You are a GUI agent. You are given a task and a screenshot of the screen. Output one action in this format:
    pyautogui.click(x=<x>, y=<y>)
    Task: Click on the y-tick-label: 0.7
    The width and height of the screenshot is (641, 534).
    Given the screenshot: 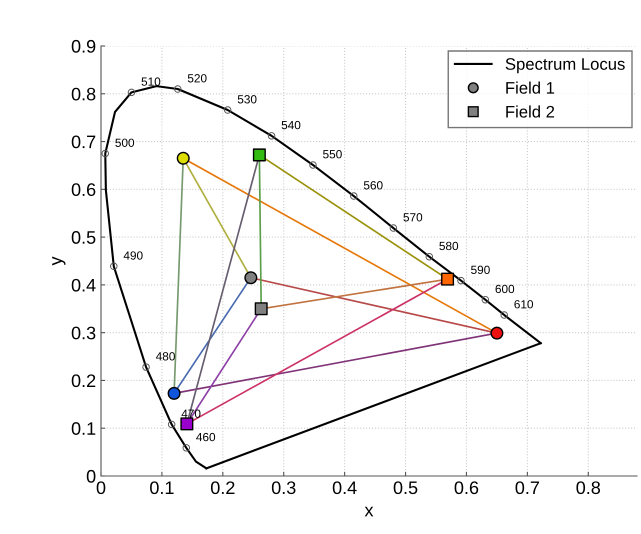 What is the action you would take?
    pyautogui.click(x=84, y=141)
    